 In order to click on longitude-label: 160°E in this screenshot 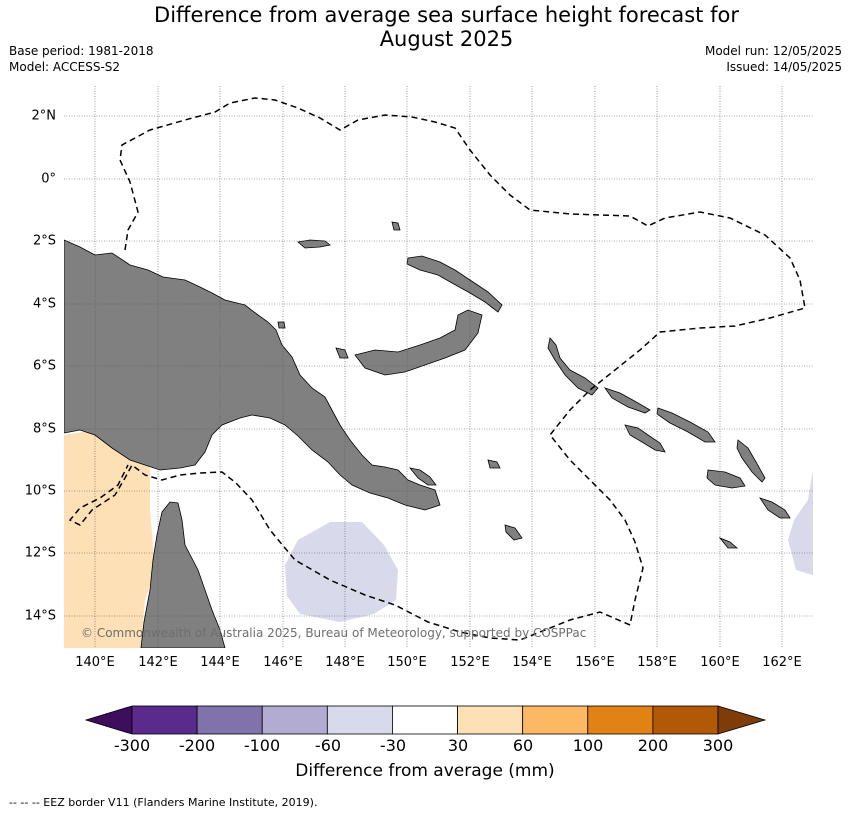, I will do `click(720, 662)`.